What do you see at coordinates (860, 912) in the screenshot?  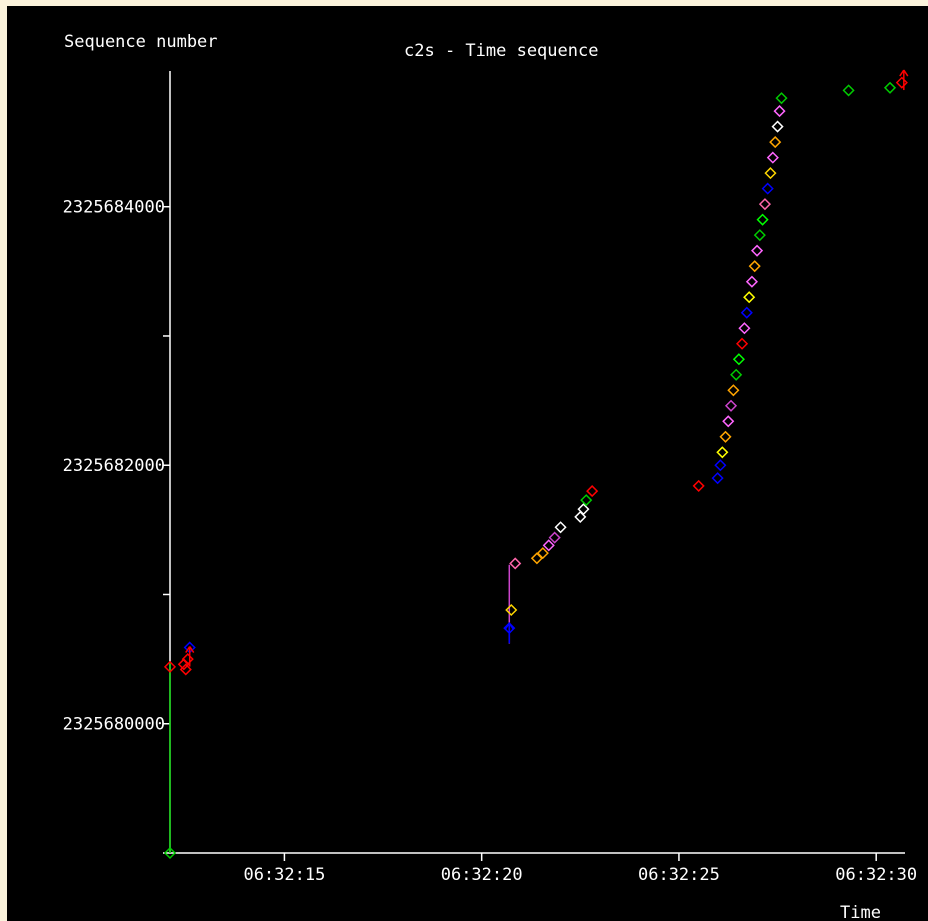 I see `x-axis-label: Time` at bounding box center [860, 912].